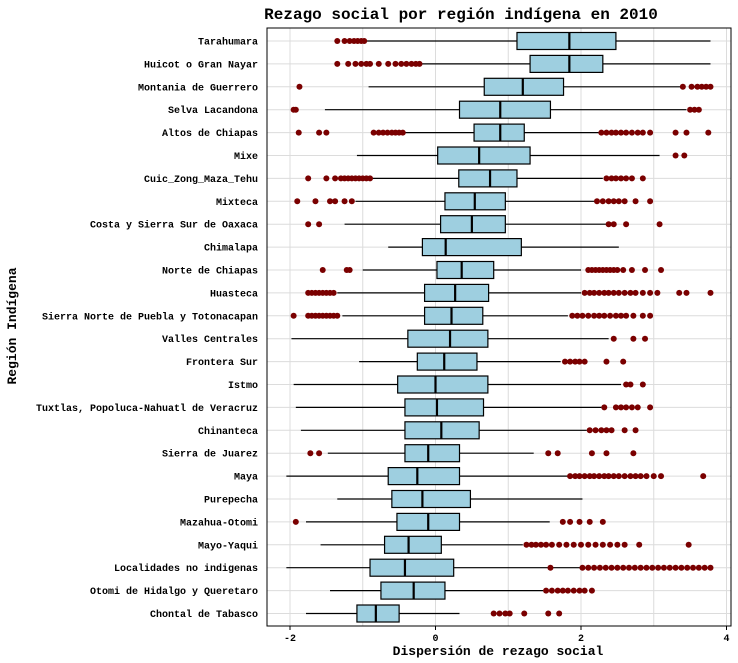  Describe the element at coordinates (213, 111) in the screenshot. I see `category-label: Selva Lacandona` at that location.